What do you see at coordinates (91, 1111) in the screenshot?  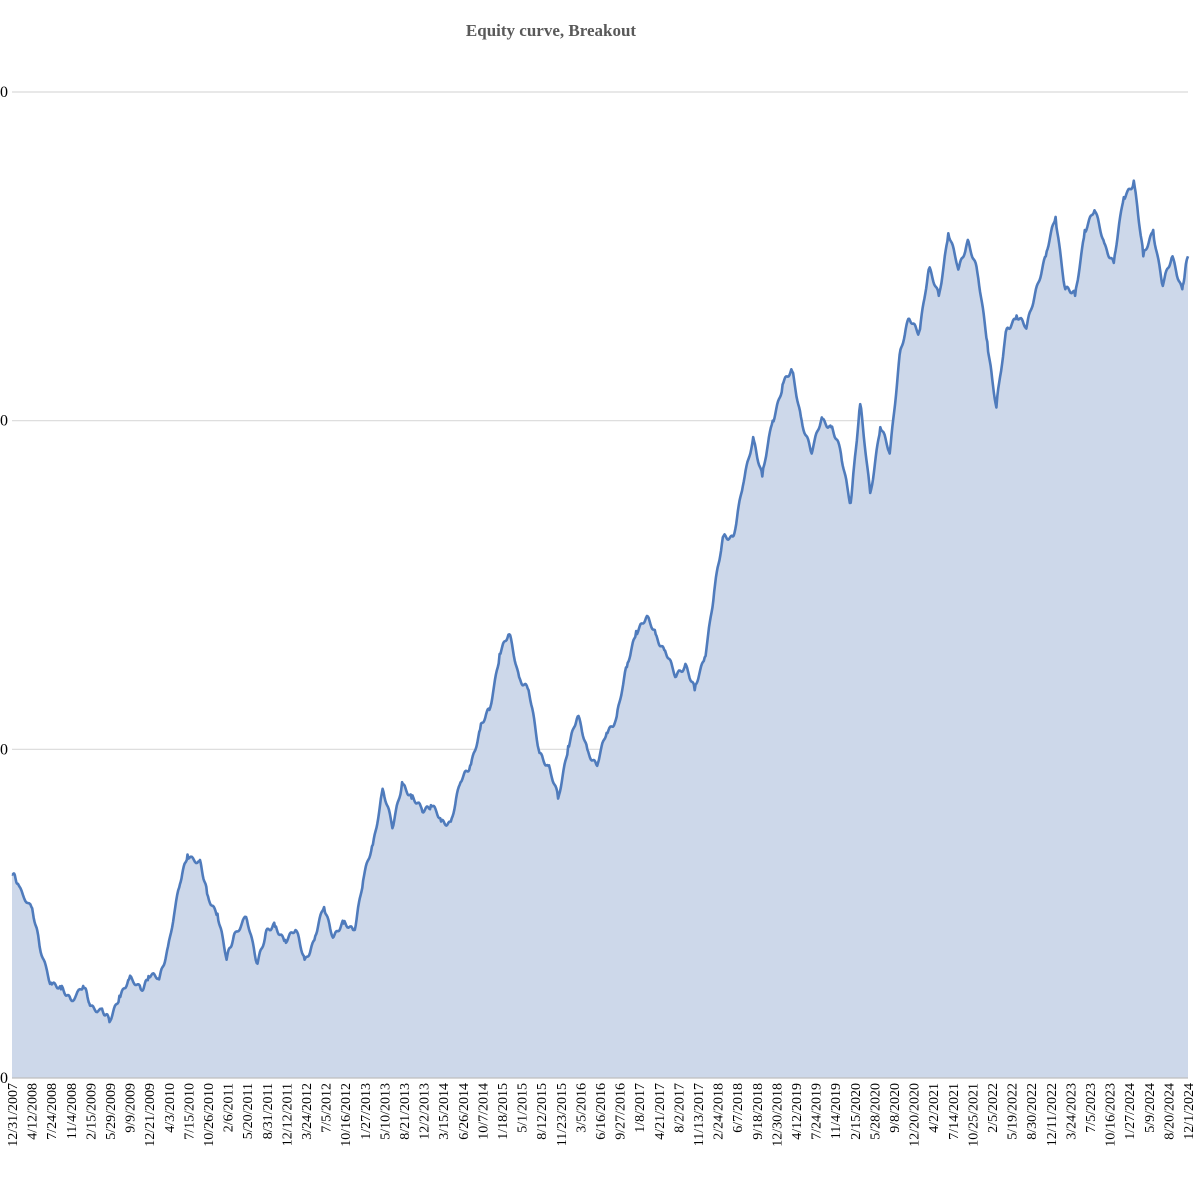 I see `x-tick-label: 2/15/2009` at bounding box center [91, 1111].